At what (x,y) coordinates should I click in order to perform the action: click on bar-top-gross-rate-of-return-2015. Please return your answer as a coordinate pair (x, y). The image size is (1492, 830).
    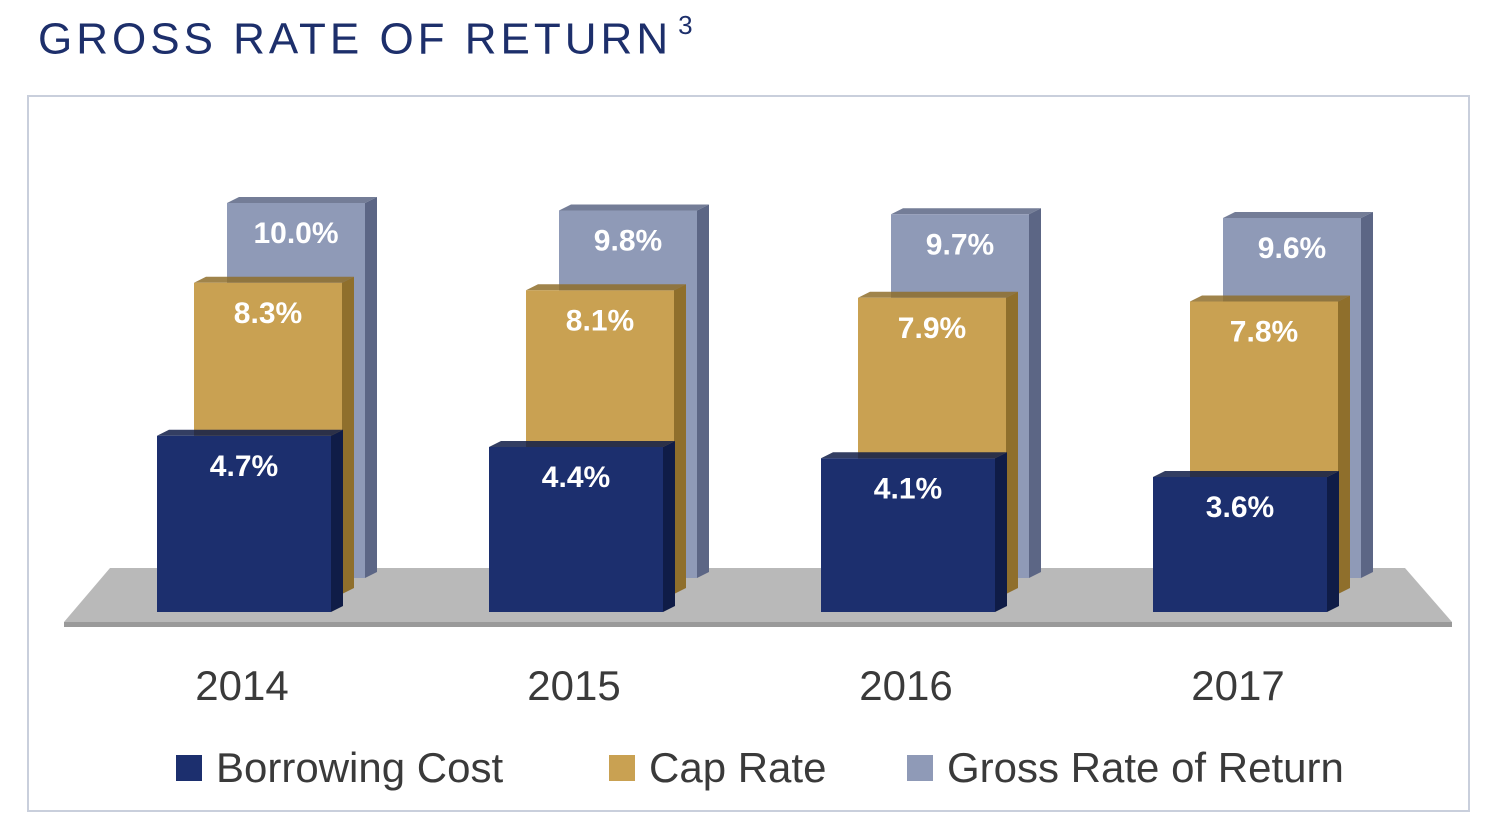
    Looking at the image, I should click on (634, 207).